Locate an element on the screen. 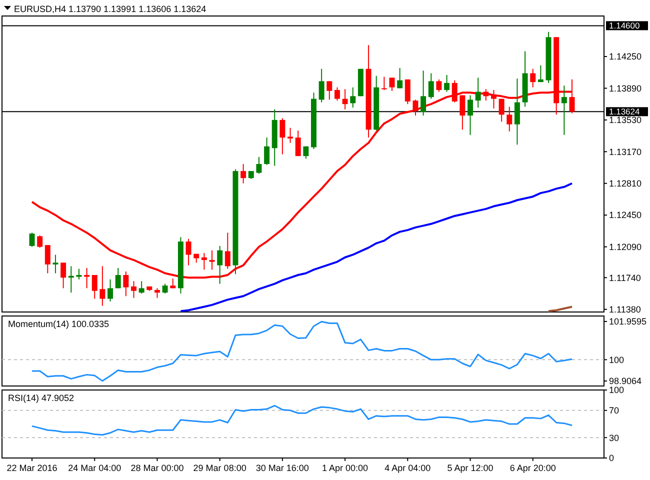 Image resolution: width=650 pixels, height=480 pixels. x-tick-label: 1 Apr 00:00 is located at coordinates (345, 468).